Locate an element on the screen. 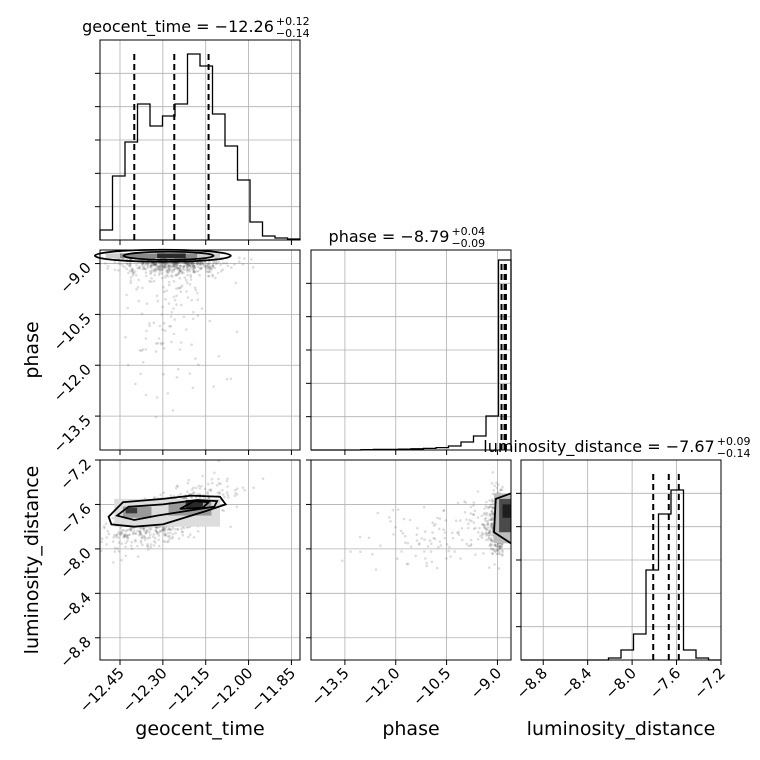 The height and width of the screenshot is (760, 760). y-tick-label: −8.4 is located at coordinates (75, 607).